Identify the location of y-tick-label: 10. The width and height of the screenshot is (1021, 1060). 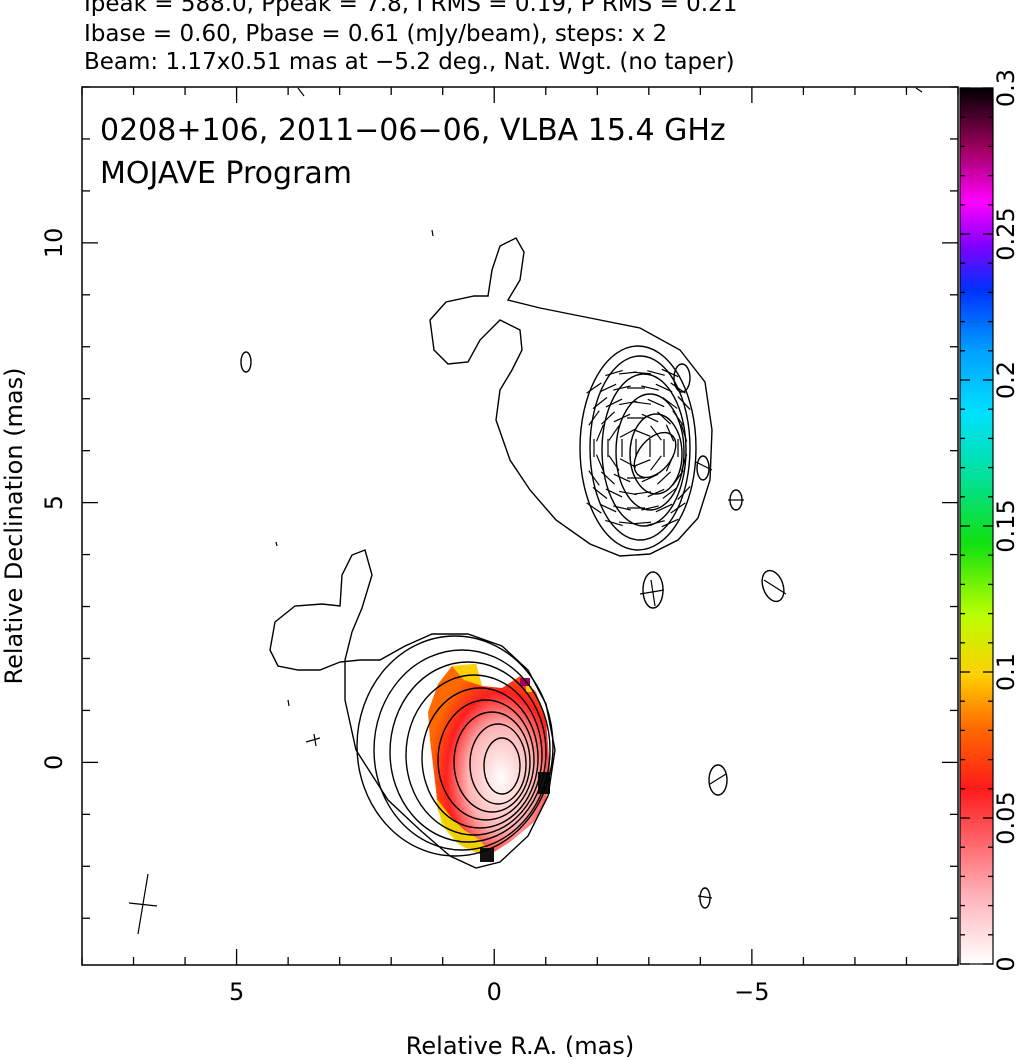
(54, 243).